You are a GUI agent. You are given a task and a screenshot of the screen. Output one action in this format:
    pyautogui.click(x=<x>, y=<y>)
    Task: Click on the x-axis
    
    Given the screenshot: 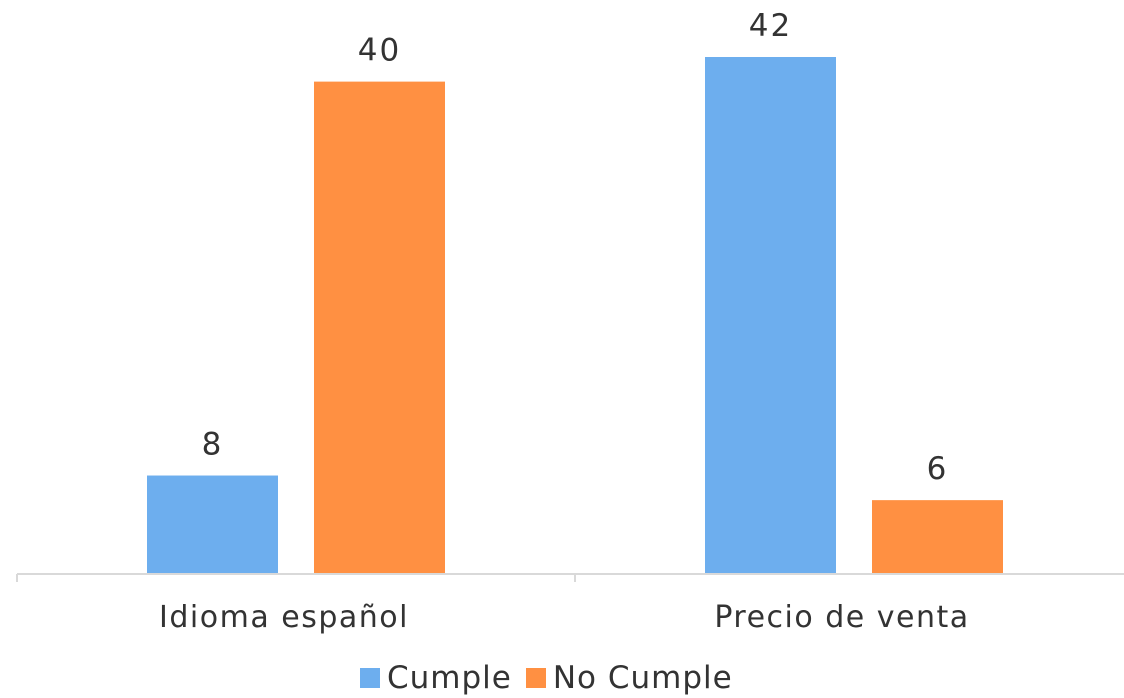 What is the action you would take?
    pyautogui.click(x=570, y=577)
    